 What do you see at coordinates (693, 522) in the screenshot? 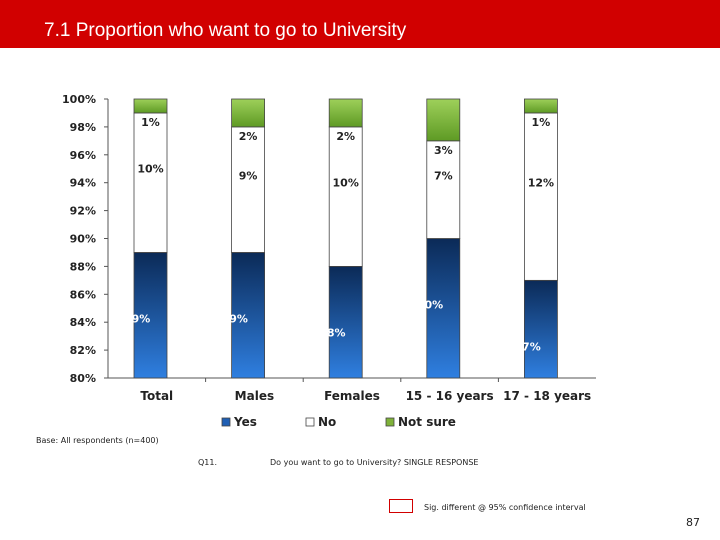
I see `page-number: 87` at bounding box center [693, 522].